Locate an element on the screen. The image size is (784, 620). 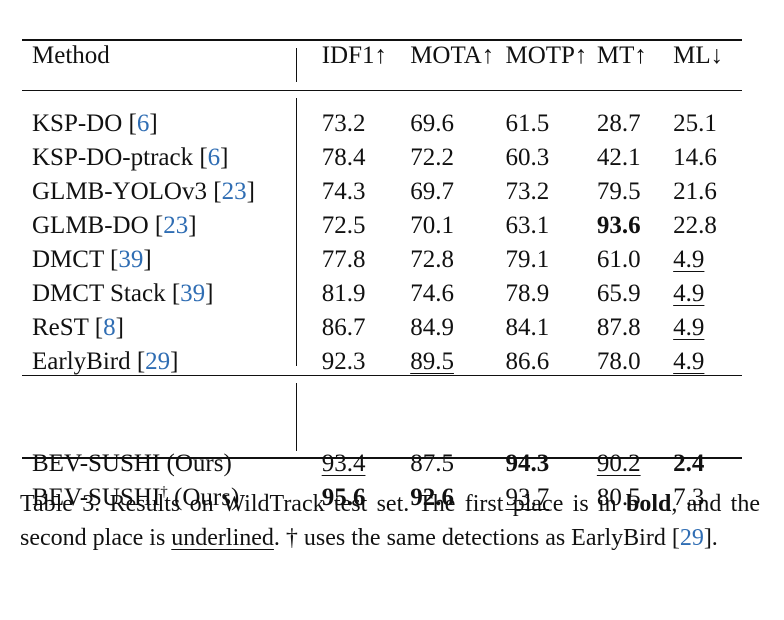
caption-text: ]. is located at coordinates (710, 538).